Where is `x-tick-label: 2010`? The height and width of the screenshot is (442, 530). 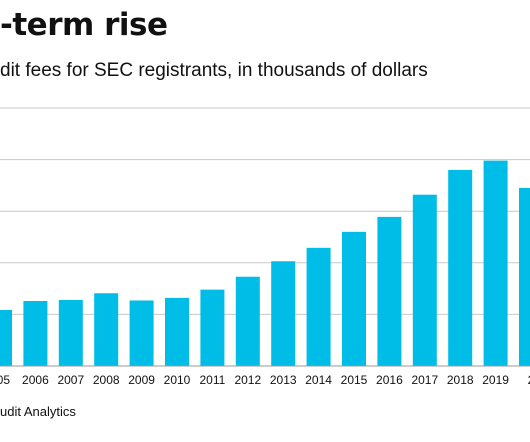 x-tick-label: 2010 is located at coordinates (177, 380).